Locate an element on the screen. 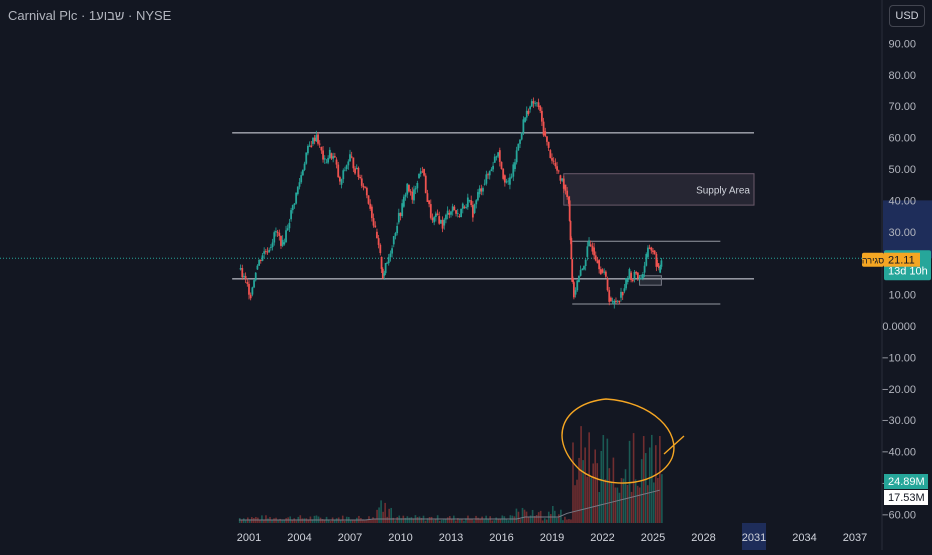  currency-button: USD is located at coordinates (907, 16).